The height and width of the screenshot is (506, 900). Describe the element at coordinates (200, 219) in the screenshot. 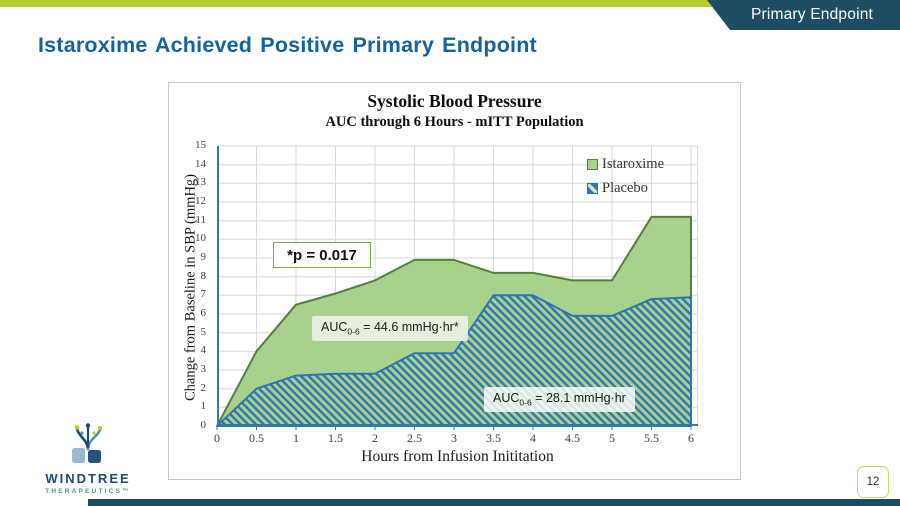

I see `y-tick-label: 11` at that location.